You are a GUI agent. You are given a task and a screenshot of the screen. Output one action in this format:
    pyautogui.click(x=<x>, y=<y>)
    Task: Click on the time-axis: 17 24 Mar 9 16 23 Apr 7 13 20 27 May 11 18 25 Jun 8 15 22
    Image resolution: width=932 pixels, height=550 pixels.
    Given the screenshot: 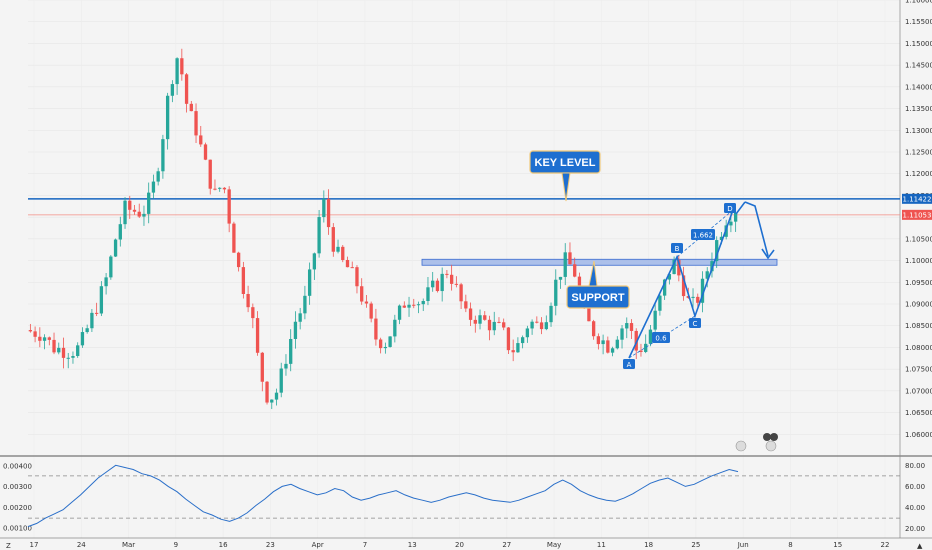 What is the action you would take?
    pyautogui.click(x=460, y=545)
    